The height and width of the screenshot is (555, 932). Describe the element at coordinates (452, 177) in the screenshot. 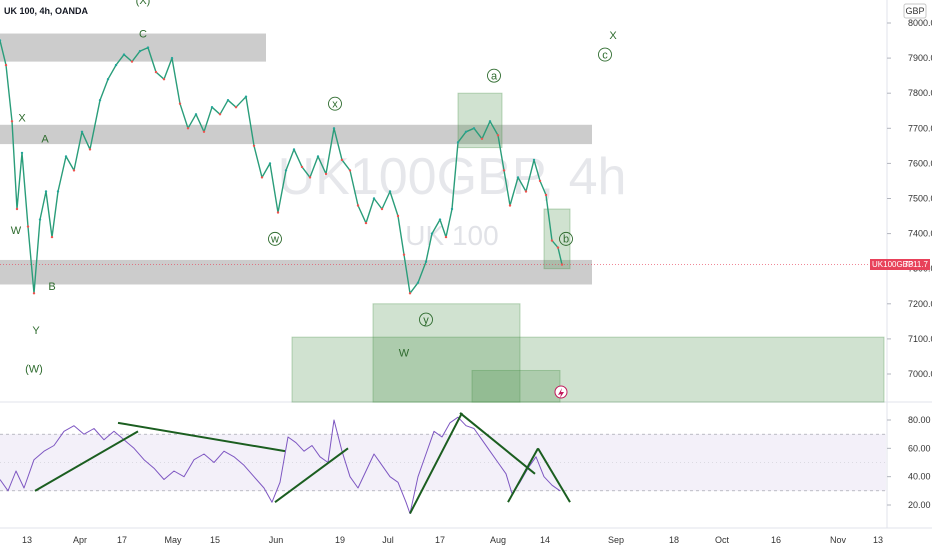

I see `watermark-symbol: UK100GBP, 4h` at that location.